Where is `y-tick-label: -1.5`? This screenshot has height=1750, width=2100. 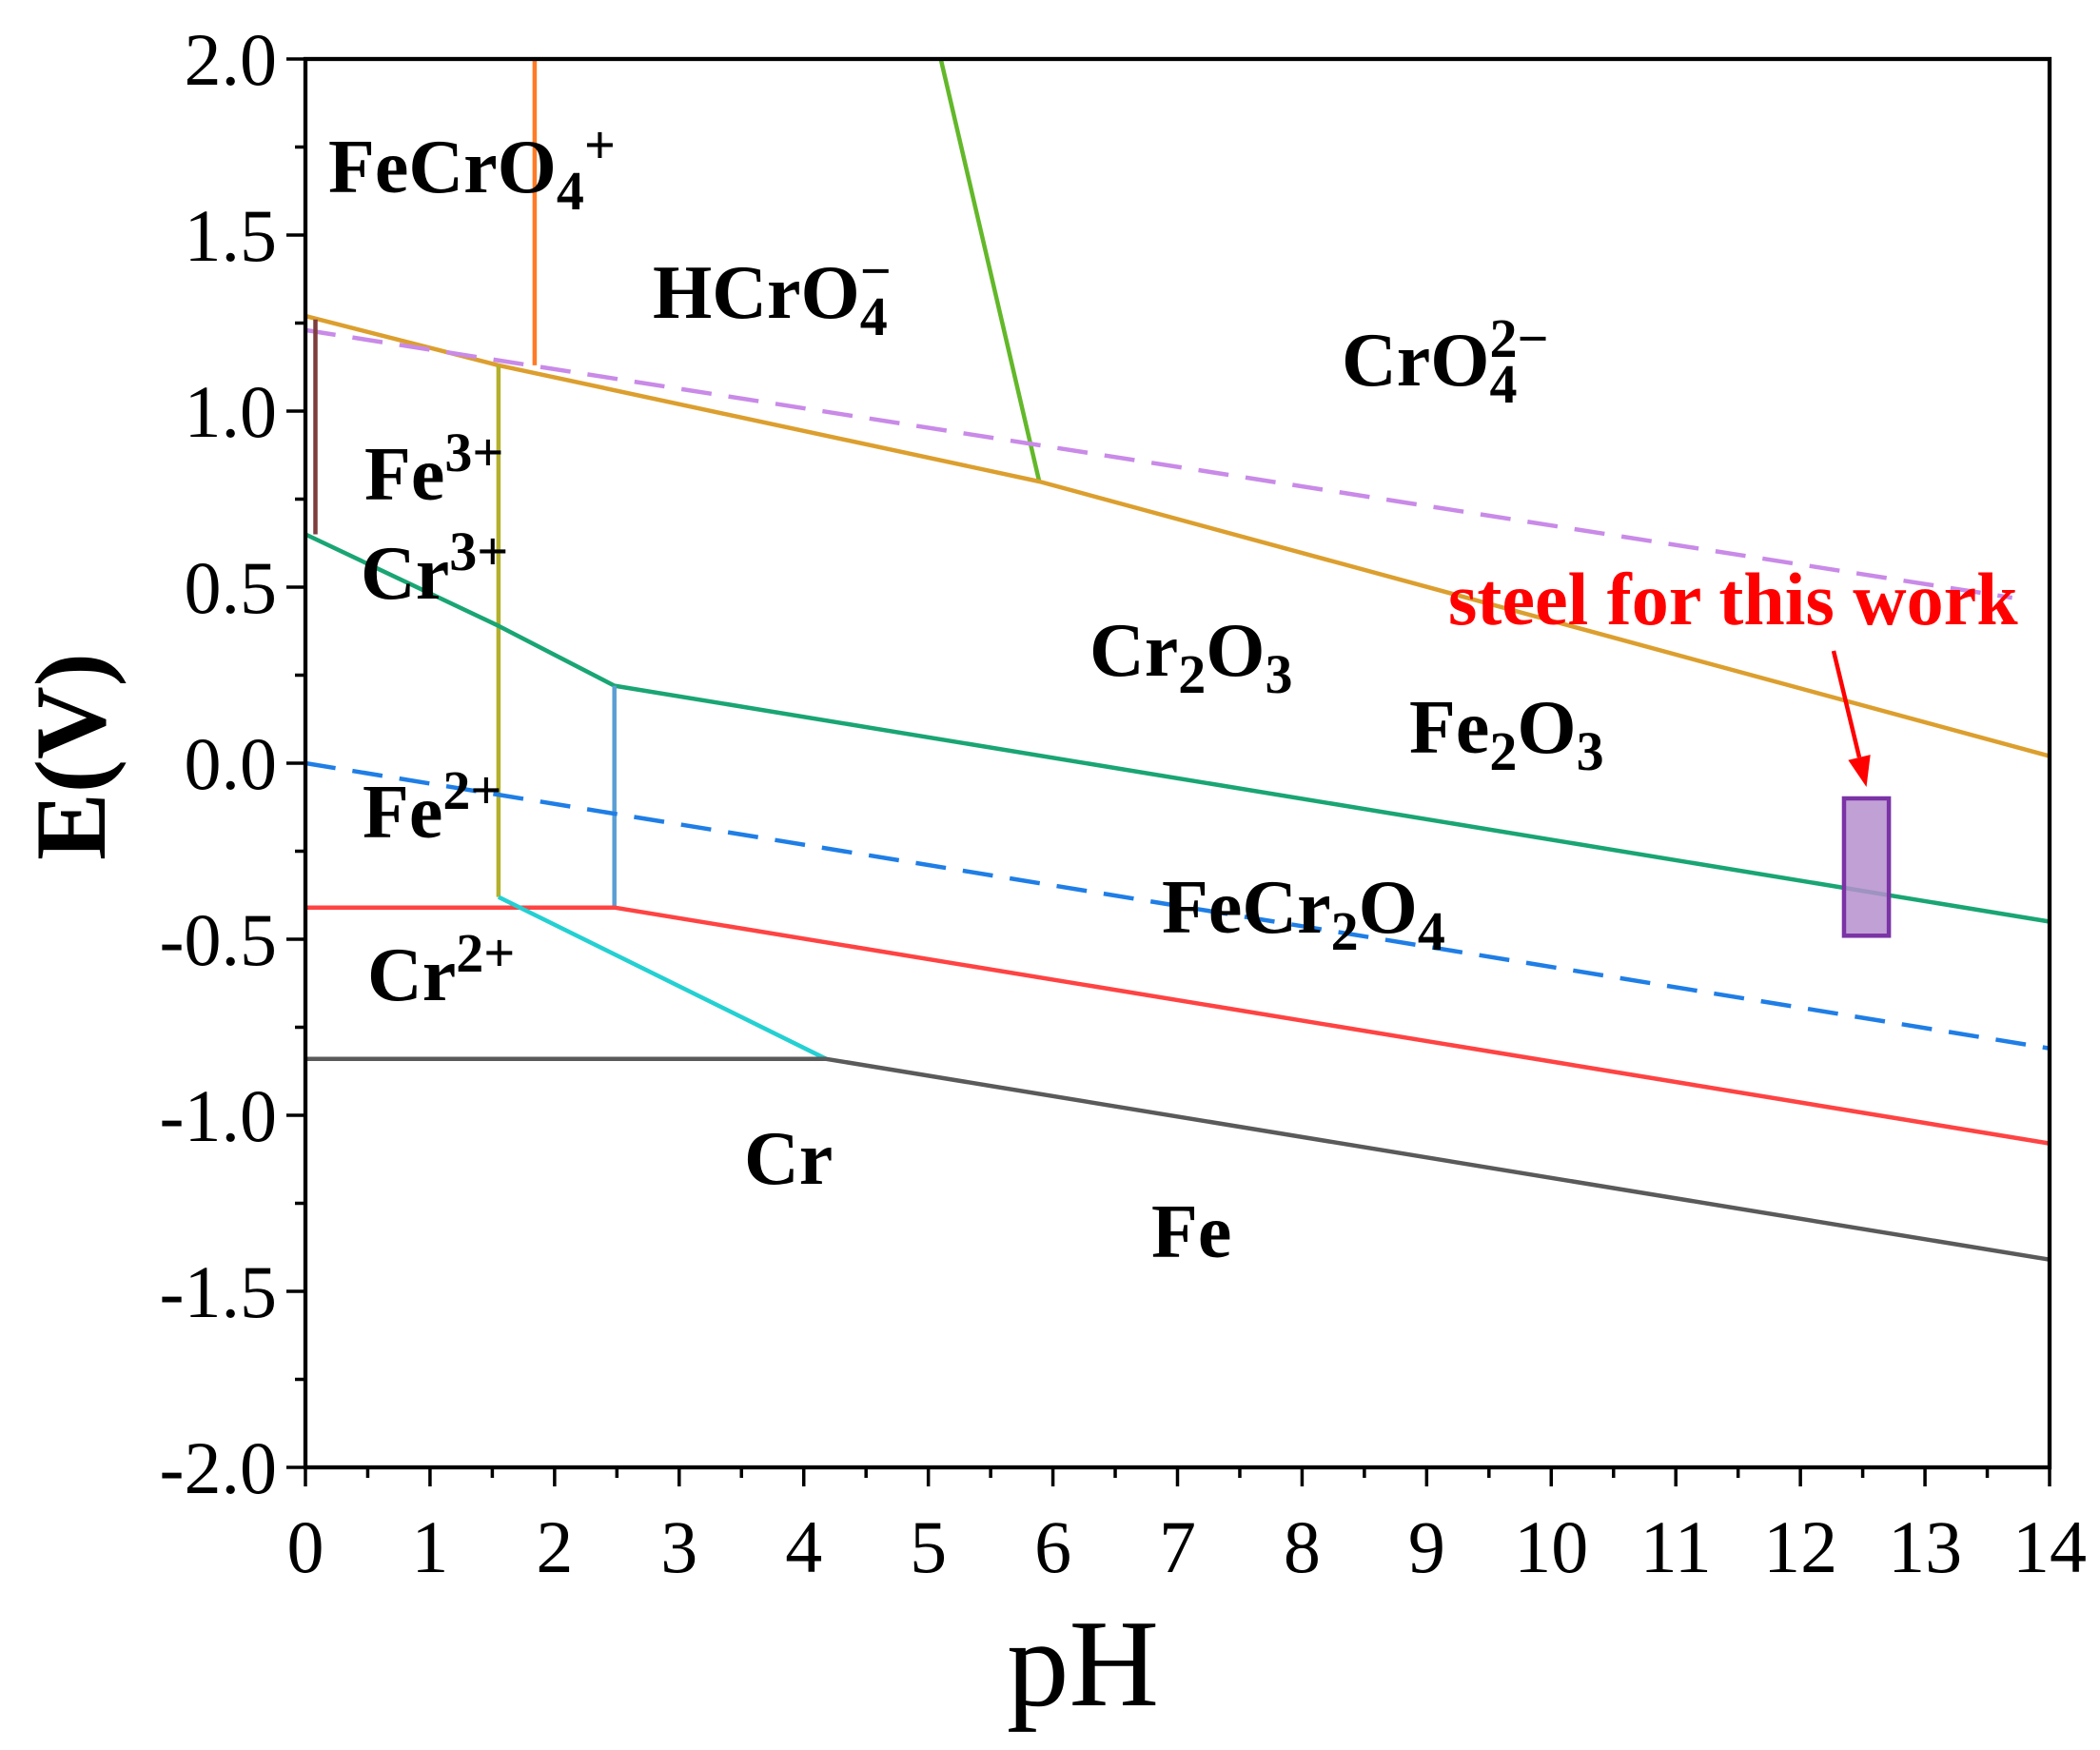 y-tick-label: -1.5 is located at coordinates (218, 1291).